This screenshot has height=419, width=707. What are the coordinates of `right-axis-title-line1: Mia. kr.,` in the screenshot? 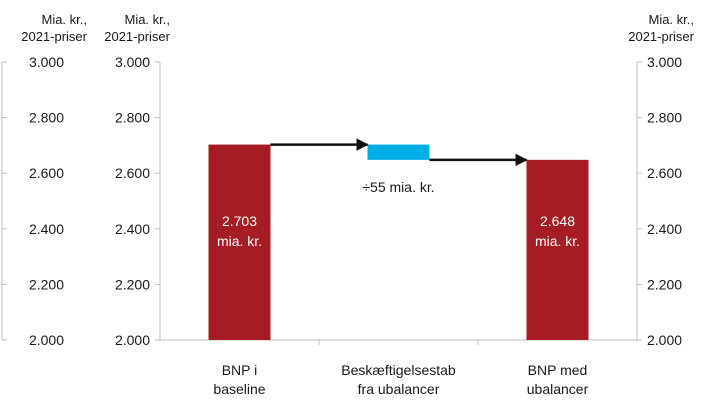 It's located at (671, 19).